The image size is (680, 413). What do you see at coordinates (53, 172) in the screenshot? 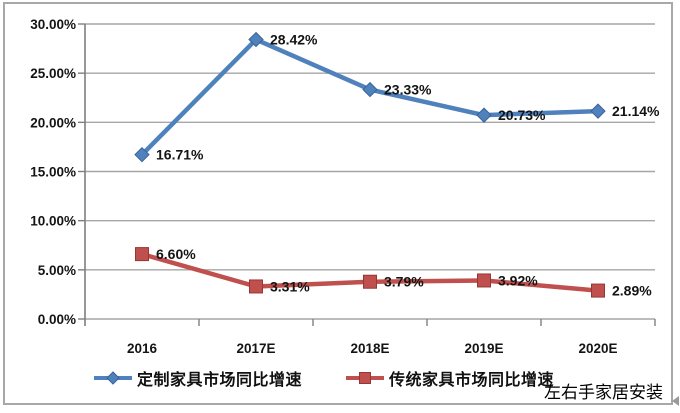
I see `y-axis-tick-label: 15.00%` at bounding box center [53, 172].